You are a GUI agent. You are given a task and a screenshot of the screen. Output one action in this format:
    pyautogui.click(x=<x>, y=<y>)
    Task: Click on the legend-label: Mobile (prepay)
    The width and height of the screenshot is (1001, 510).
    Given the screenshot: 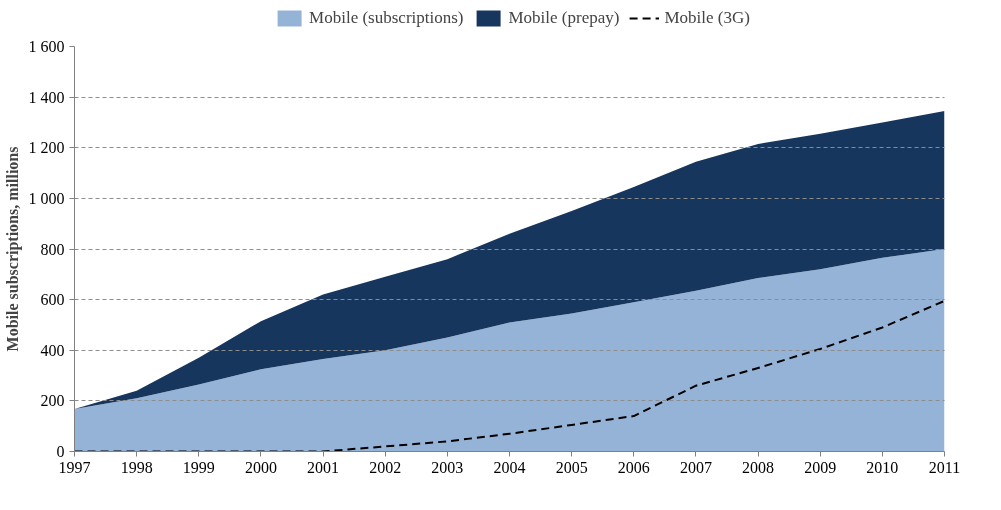 What is the action you would take?
    pyautogui.click(x=564, y=18)
    